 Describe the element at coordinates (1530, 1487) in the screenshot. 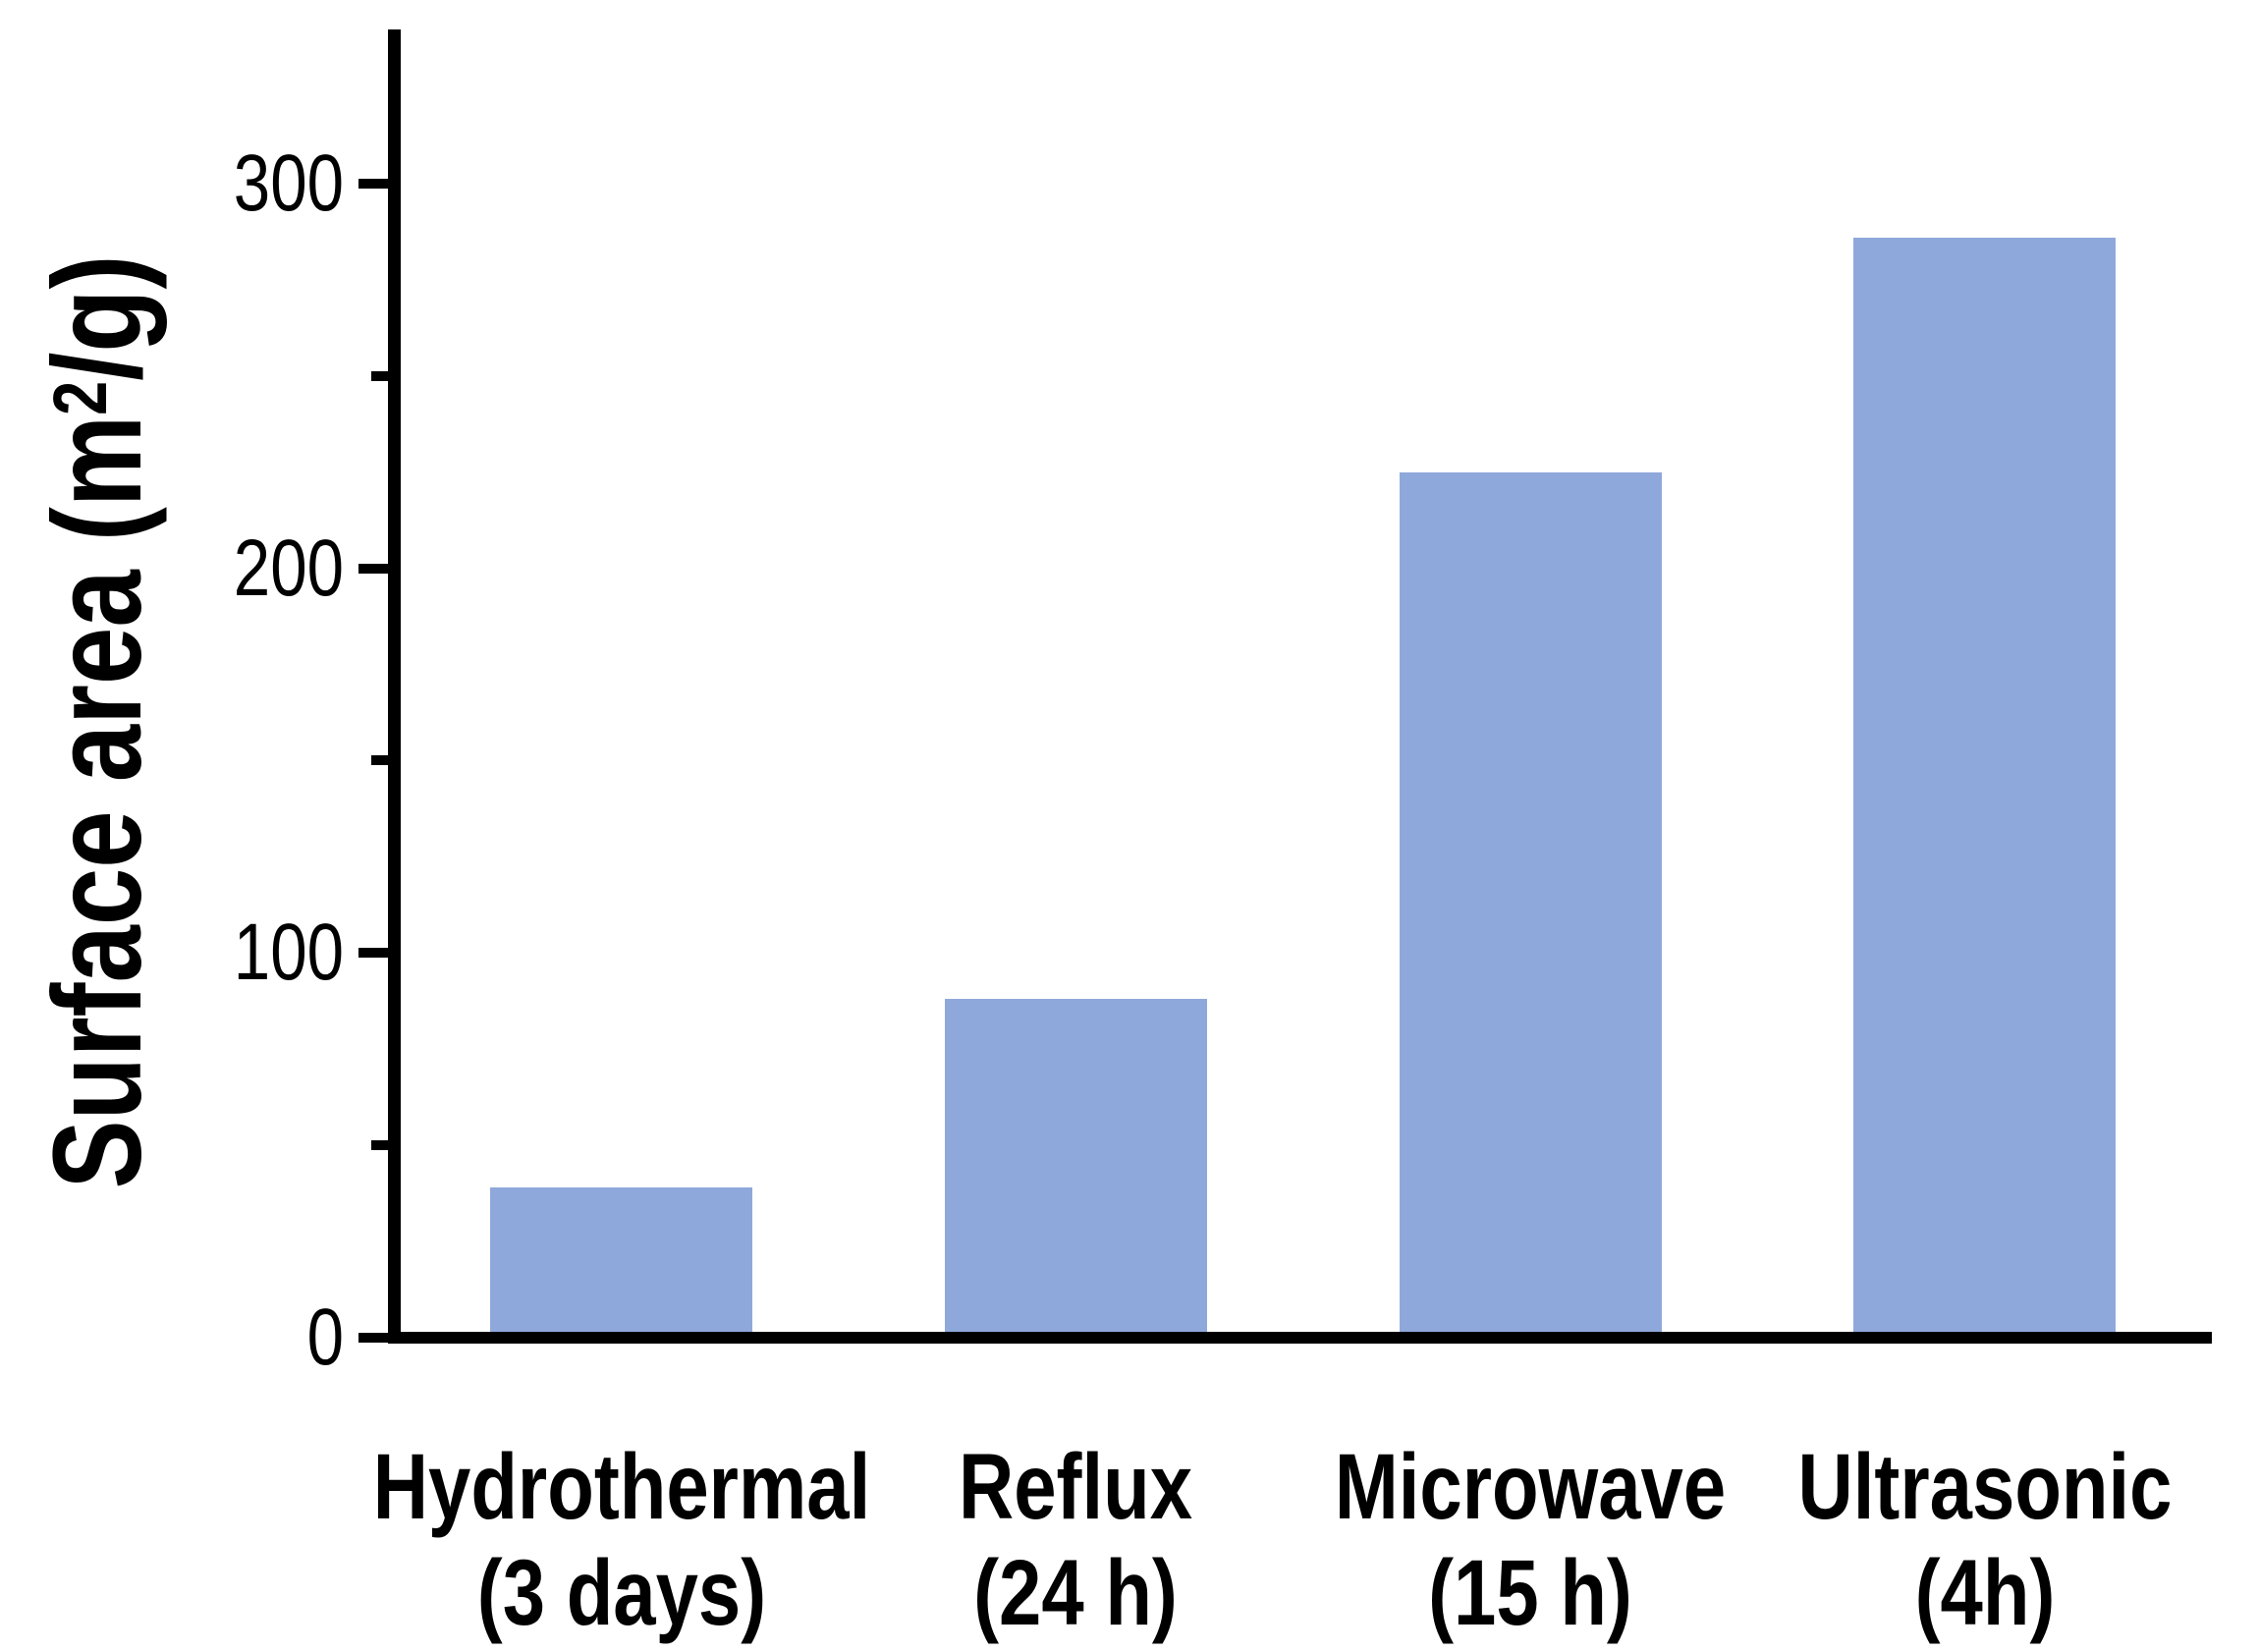

I see `x-category-line1-microwave: Microwave` at that location.